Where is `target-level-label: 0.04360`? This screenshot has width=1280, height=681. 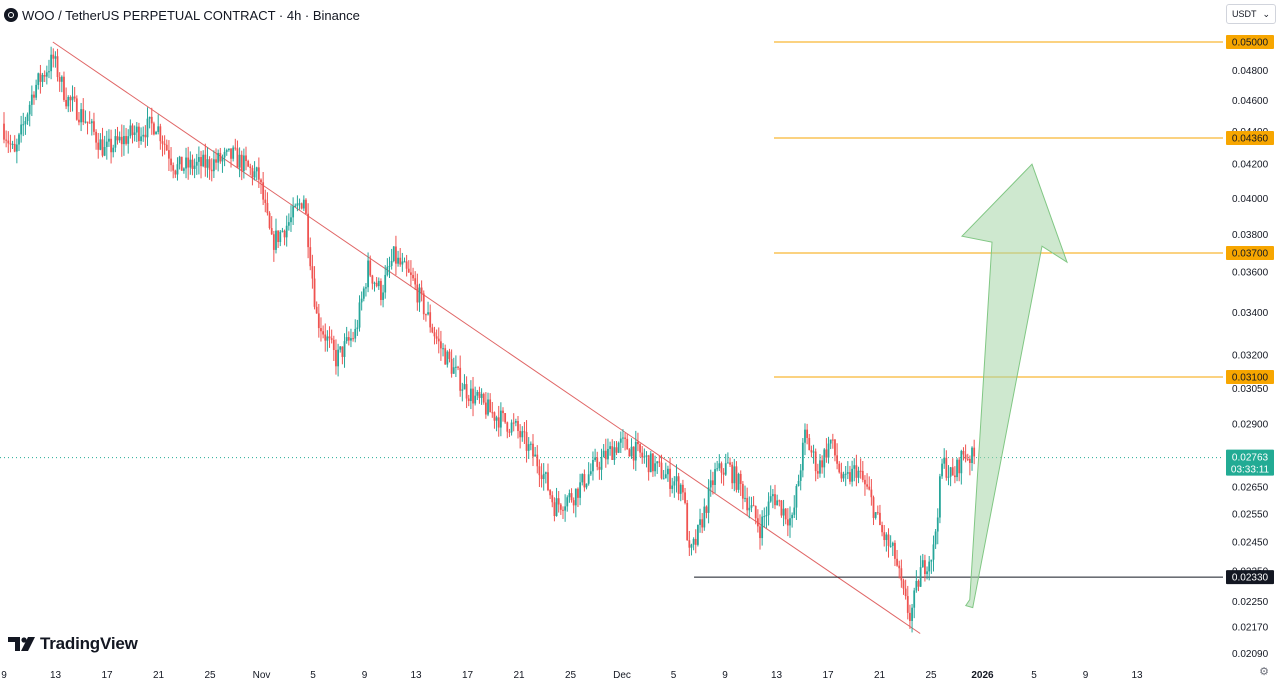
target-level-label: 0.04360 is located at coordinates (1250, 138).